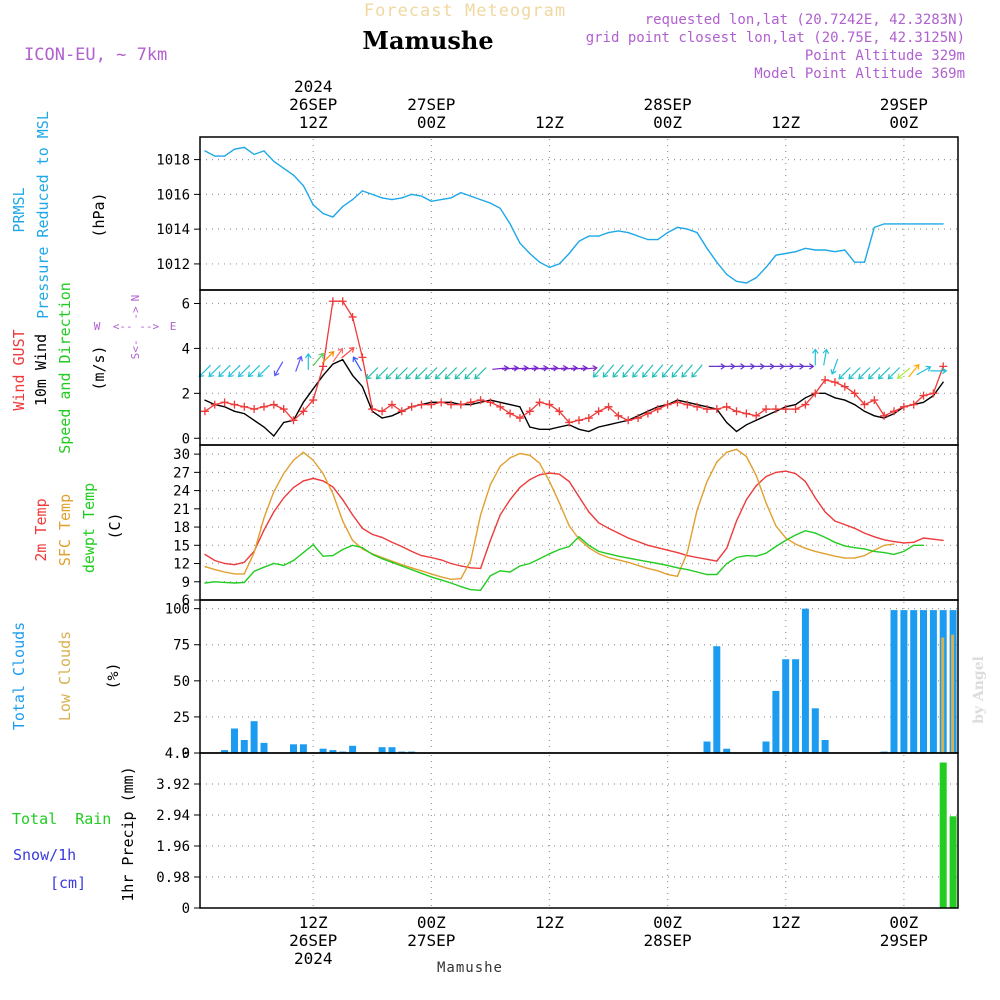 This screenshot has height=1000, width=1000. Describe the element at coordinates (885, 56) in the screenshot. I see `point-altitude: Point Altitude 329m` at that location.